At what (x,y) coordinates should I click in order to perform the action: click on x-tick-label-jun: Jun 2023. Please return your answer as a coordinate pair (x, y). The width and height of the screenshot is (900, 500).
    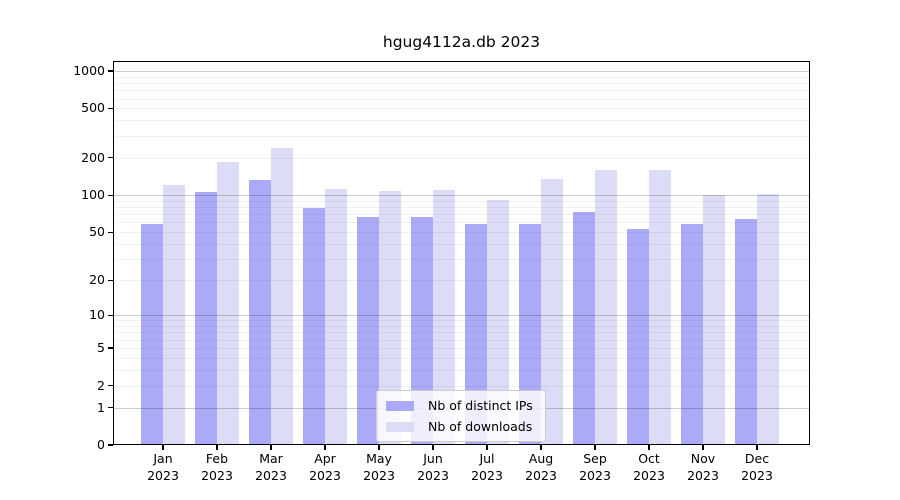
    Looking at the image, I should click on (433, 467).